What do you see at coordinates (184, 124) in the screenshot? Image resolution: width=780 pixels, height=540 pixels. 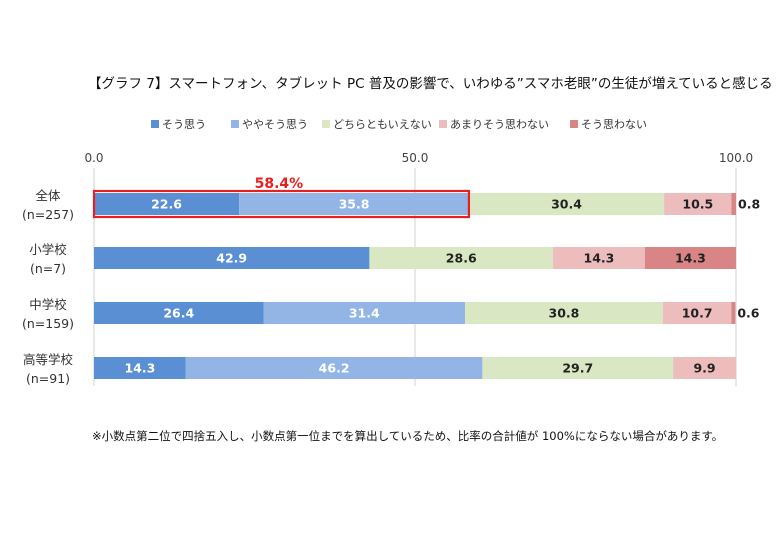 I see `legend-label: そう思う` at bounding box center [184, 124].